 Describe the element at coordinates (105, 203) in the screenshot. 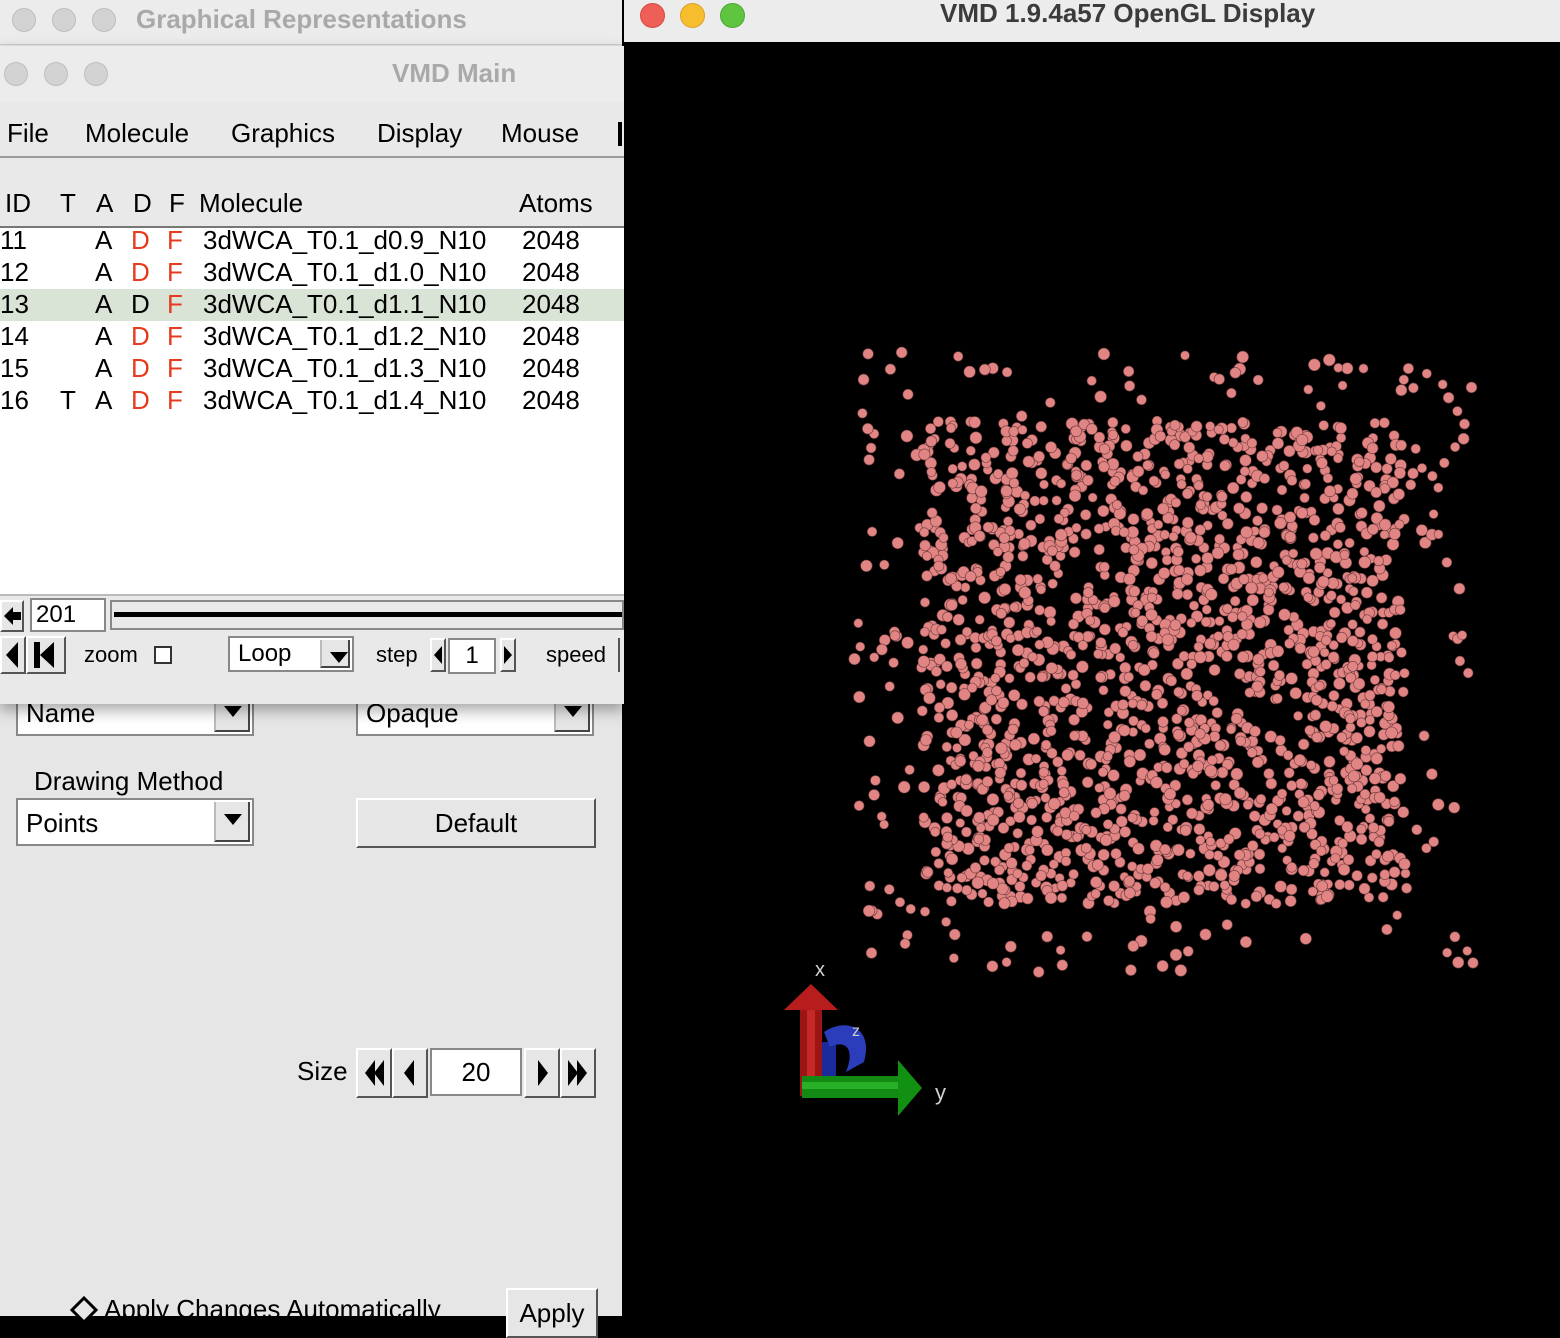

I see `col-a: A` at that location.